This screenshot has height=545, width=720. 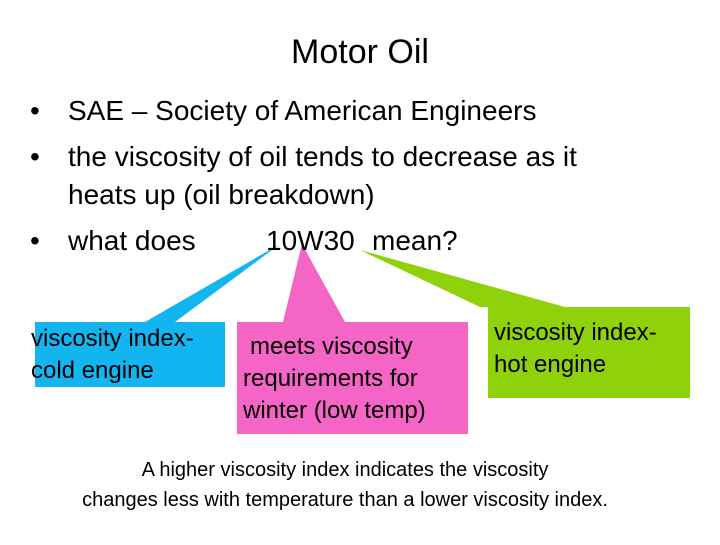 What do you see at coordinates (130, 354) in the screenshot?
I see `callout-box-cold` at bounding box center [130, 354].